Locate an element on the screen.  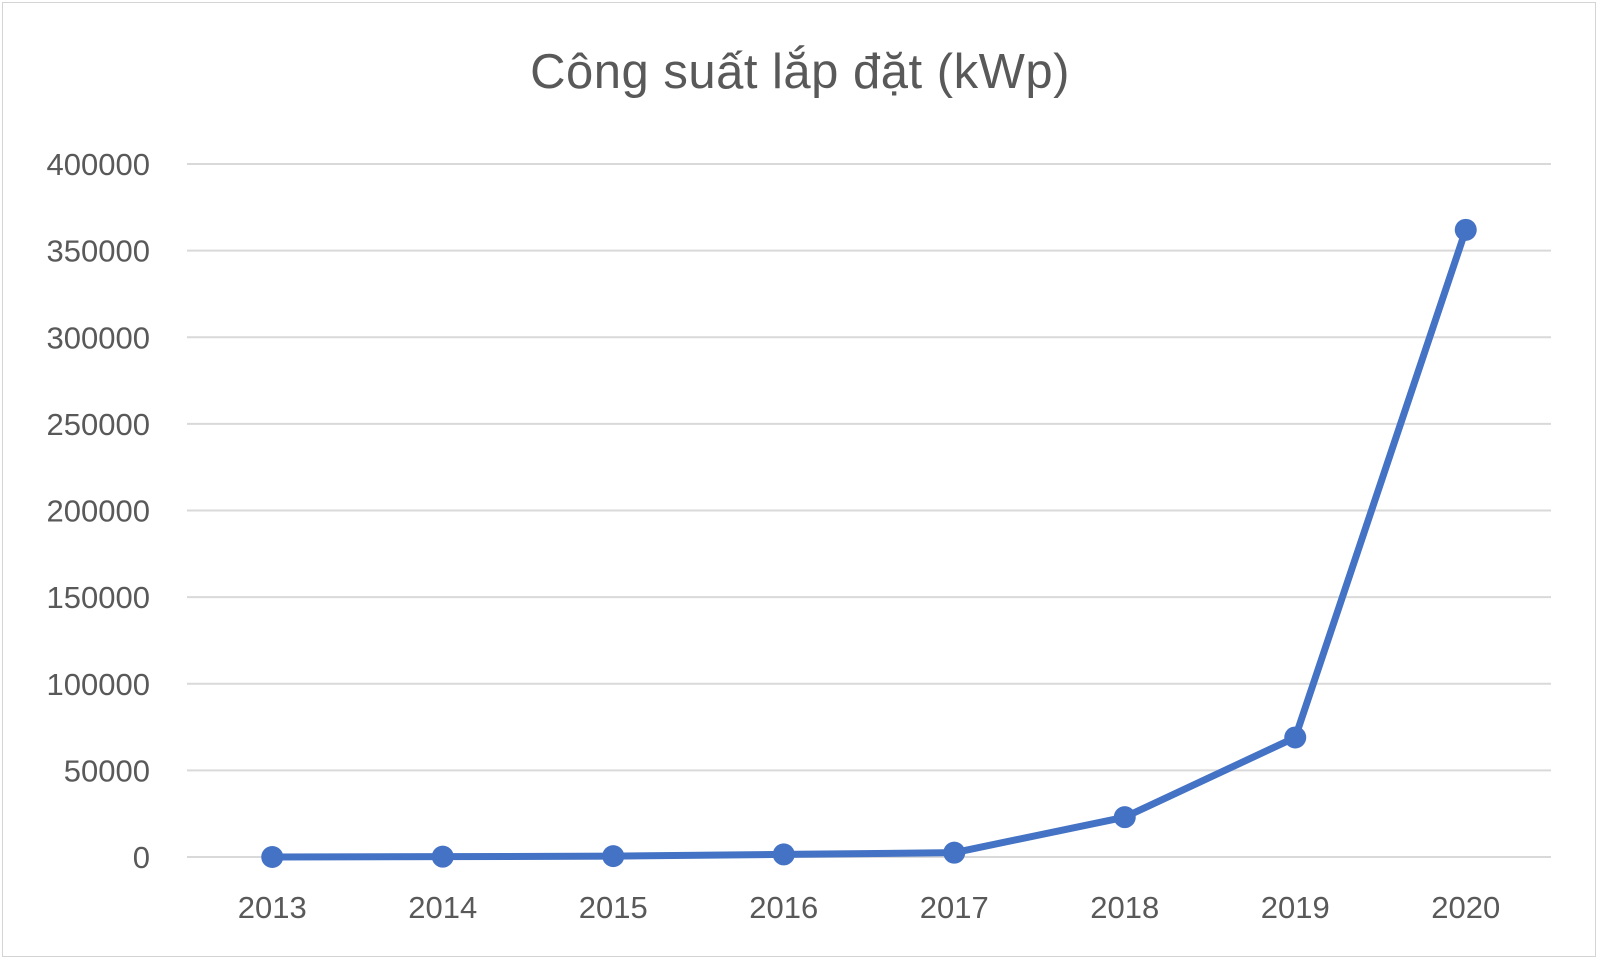
x-tick-label: 2018 is located at coordinates (1124, 907).